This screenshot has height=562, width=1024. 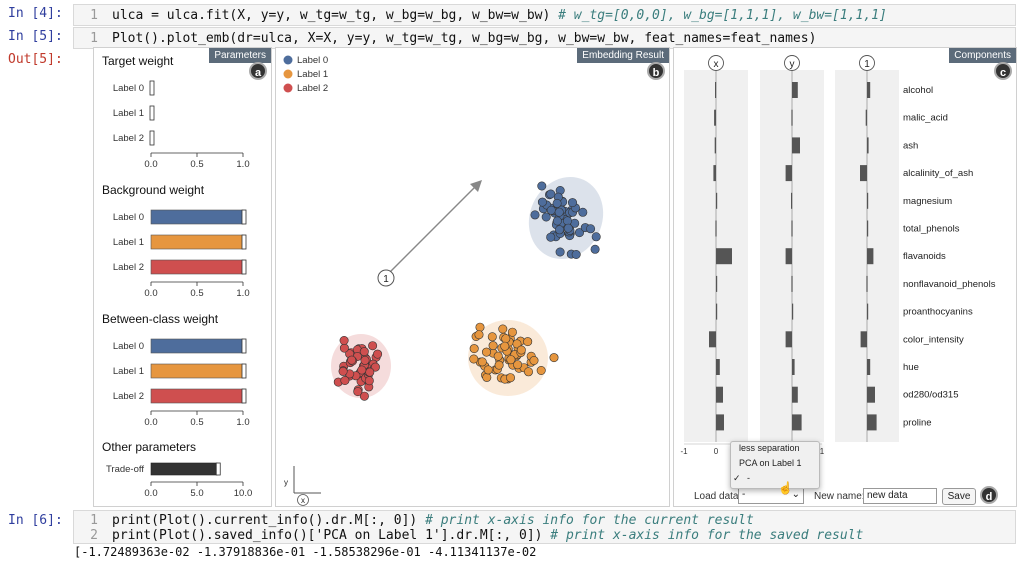 I want to click on prompt-in5: In [5]:, so click(x=35, y=36).